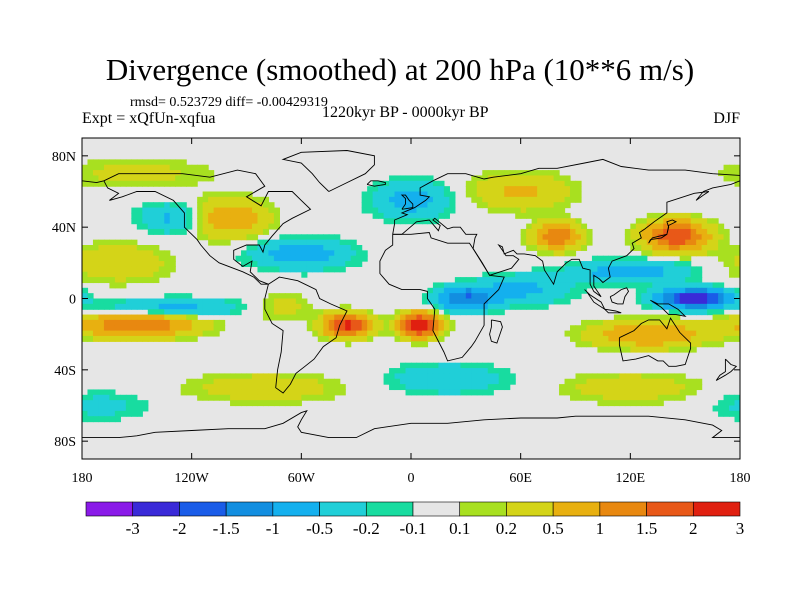 The width and height of the screenshot is (800, 600). What do you see at coordinates (740, 528) in the screenshot?
I see `colorbar-label: 3` at bounding box center [740, 528].